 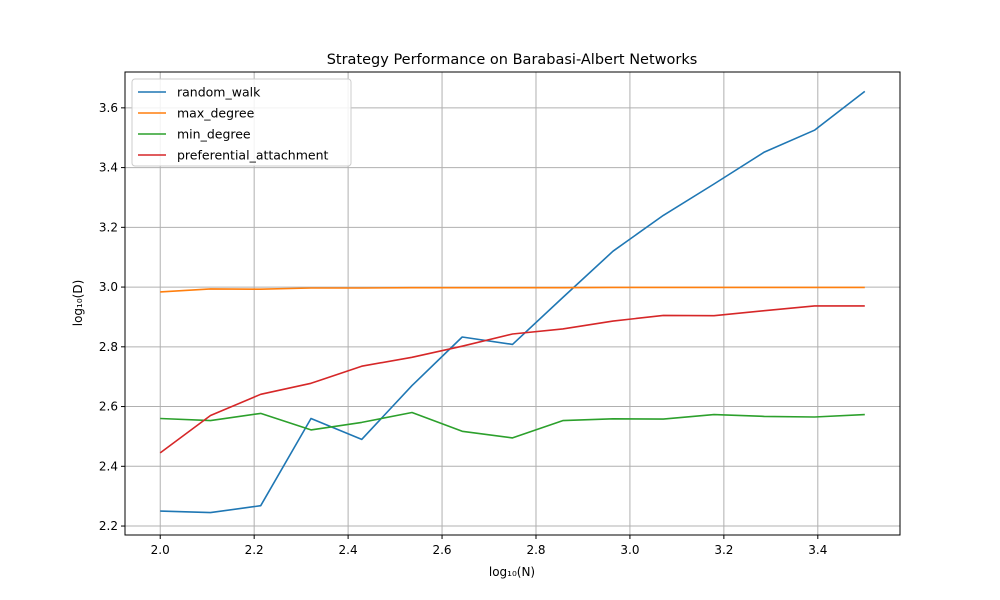 I want to click on x-axis-ticks: 2.0 2.2 2.4 2.6 2.8 3.0 3.2 3.4, so click(x=489, y=546).